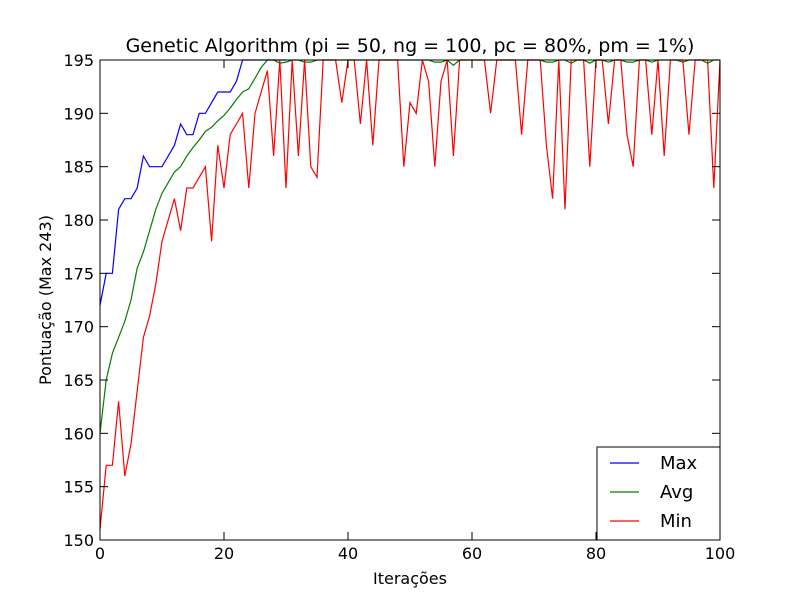 The image size is (800, 600). I want to click on y-axis-label: Pontuação (Max 243), so click(45, 300).